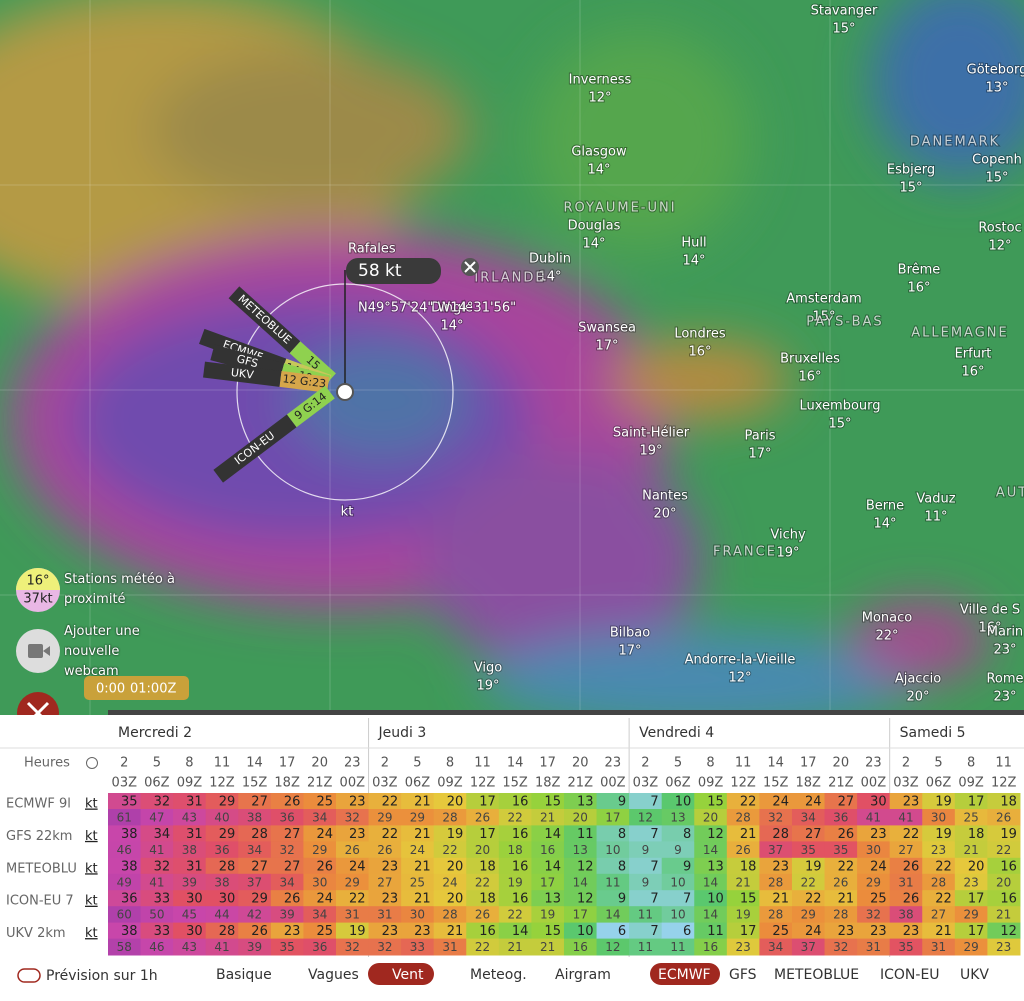  Describe the element at coordinates (684, 975) in the screenshot. I see `model-tab: ECMWF` at that location.